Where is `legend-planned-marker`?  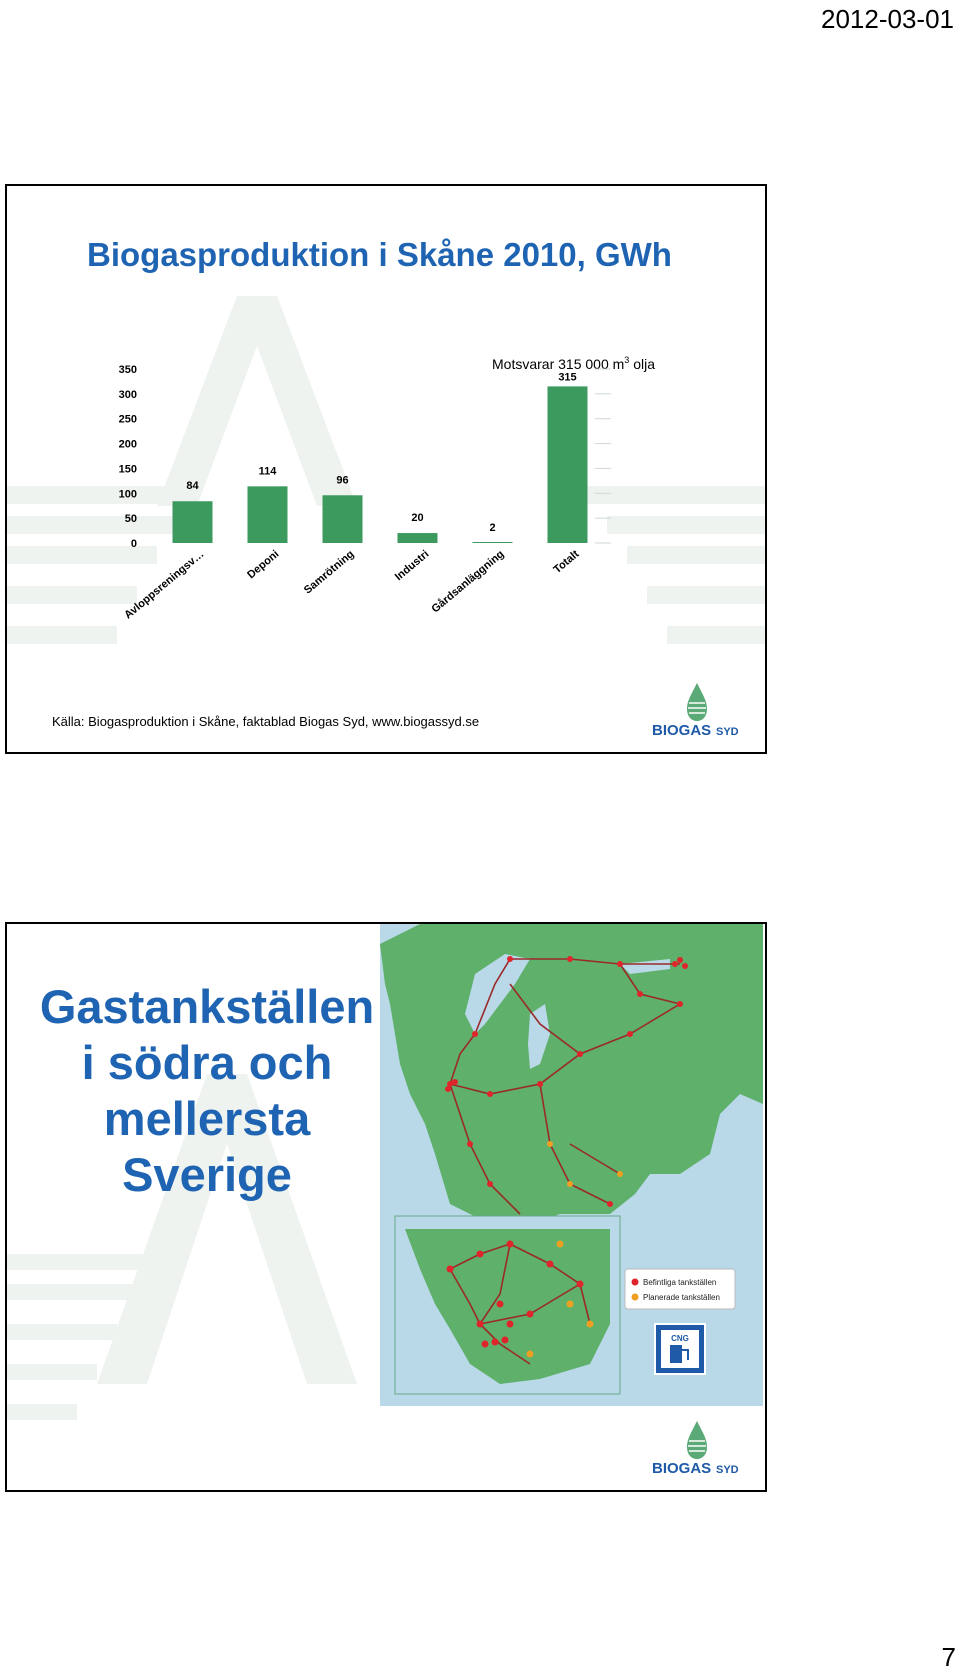
legend-planned-marker is located at coordinates (635, 1297).